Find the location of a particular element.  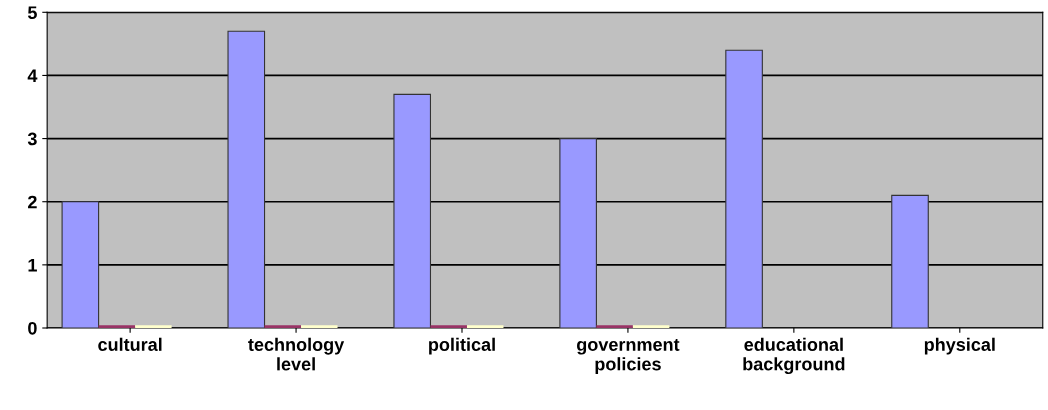

x-tick-label: cultural is located at coordinates (130, 344).